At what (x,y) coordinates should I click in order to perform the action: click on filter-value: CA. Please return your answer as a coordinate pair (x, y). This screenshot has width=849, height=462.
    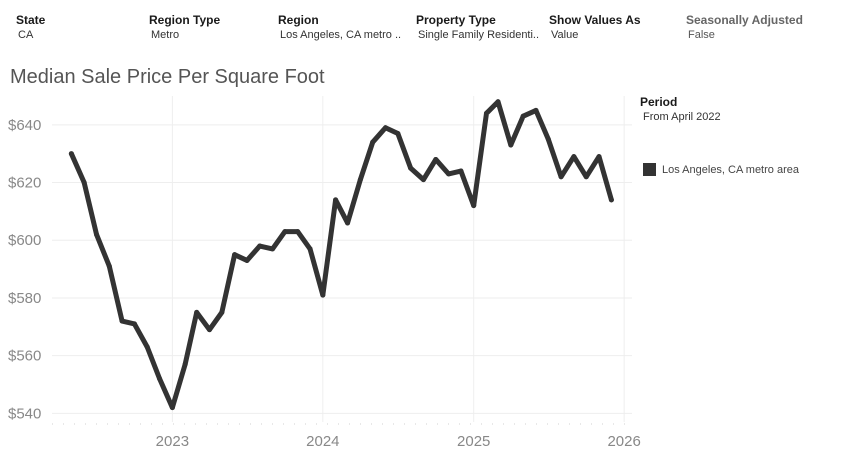
    Looking at the image, I should click on (26, 35).